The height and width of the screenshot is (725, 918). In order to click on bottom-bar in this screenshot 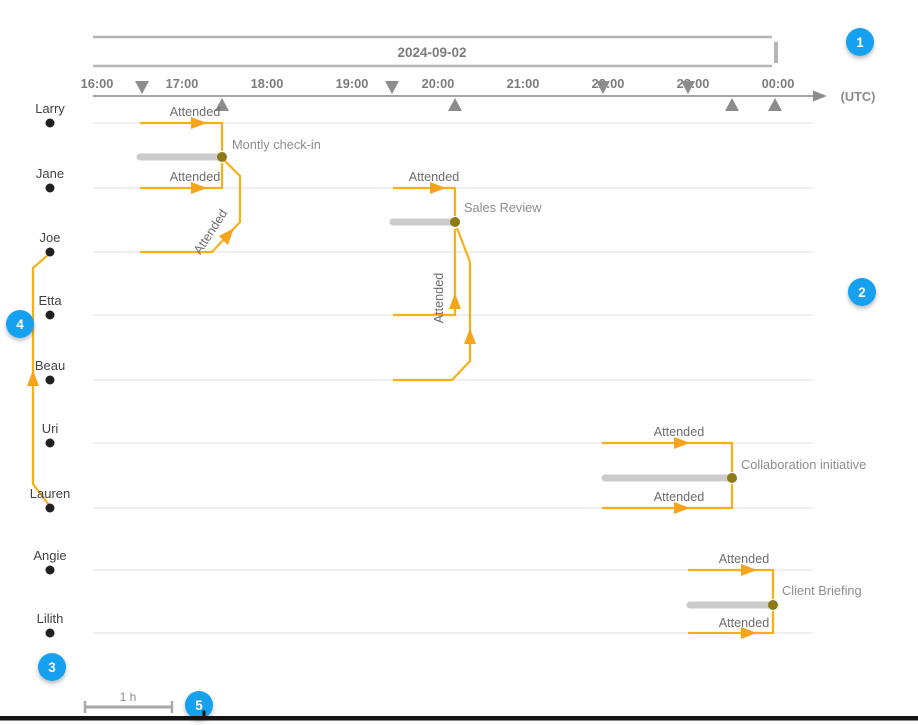, I will do `click(459, 715)`.